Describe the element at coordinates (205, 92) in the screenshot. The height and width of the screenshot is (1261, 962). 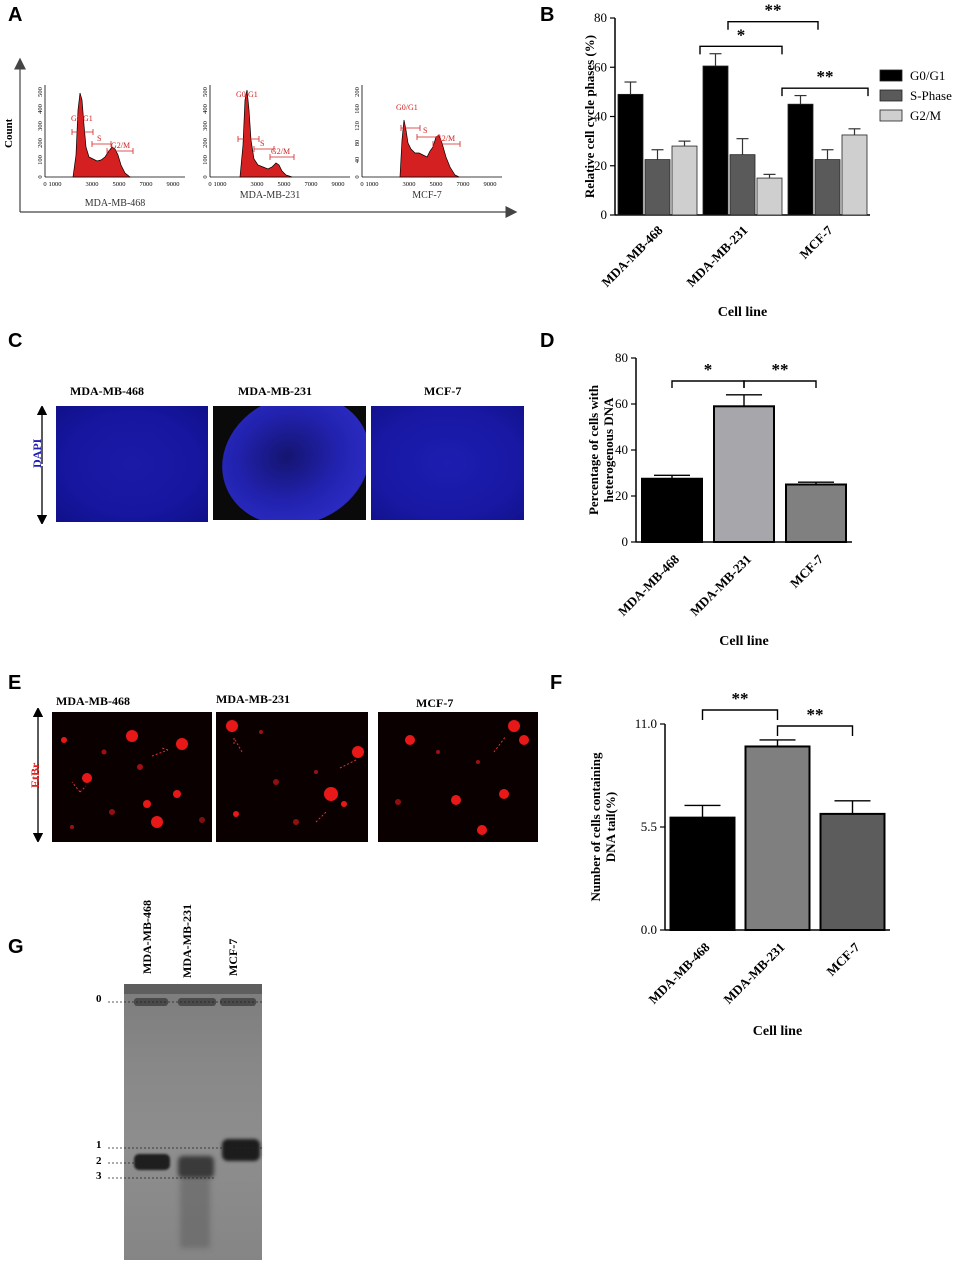
I see `histogram-2-ytick: 500` at that location.